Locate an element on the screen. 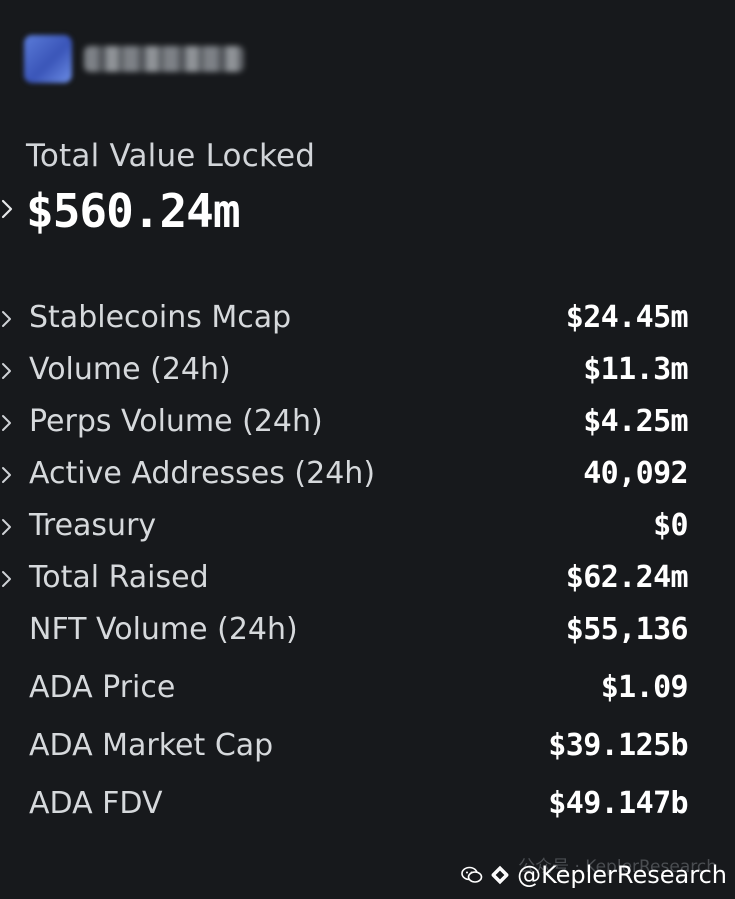 Image resolution: width=735 pixels, height=899 pixels. metric-label: ADA Price is located at coordinates (102, 687).